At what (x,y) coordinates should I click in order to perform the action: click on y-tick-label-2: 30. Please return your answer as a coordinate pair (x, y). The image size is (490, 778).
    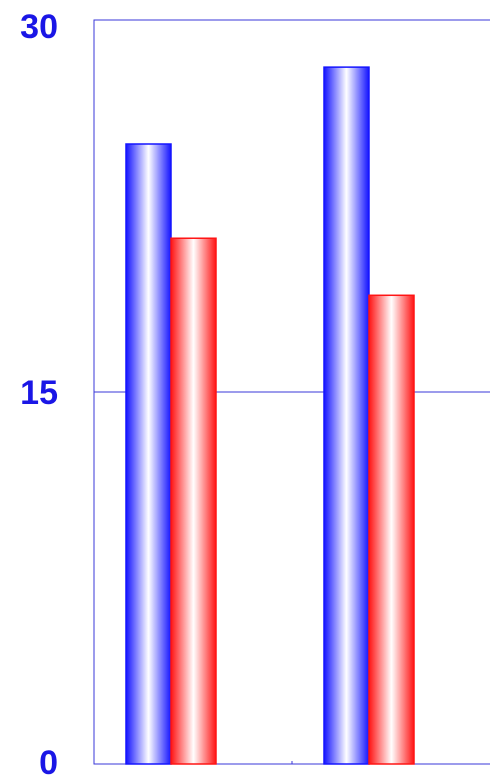
    Looking at the image, I should click on (39, 27).